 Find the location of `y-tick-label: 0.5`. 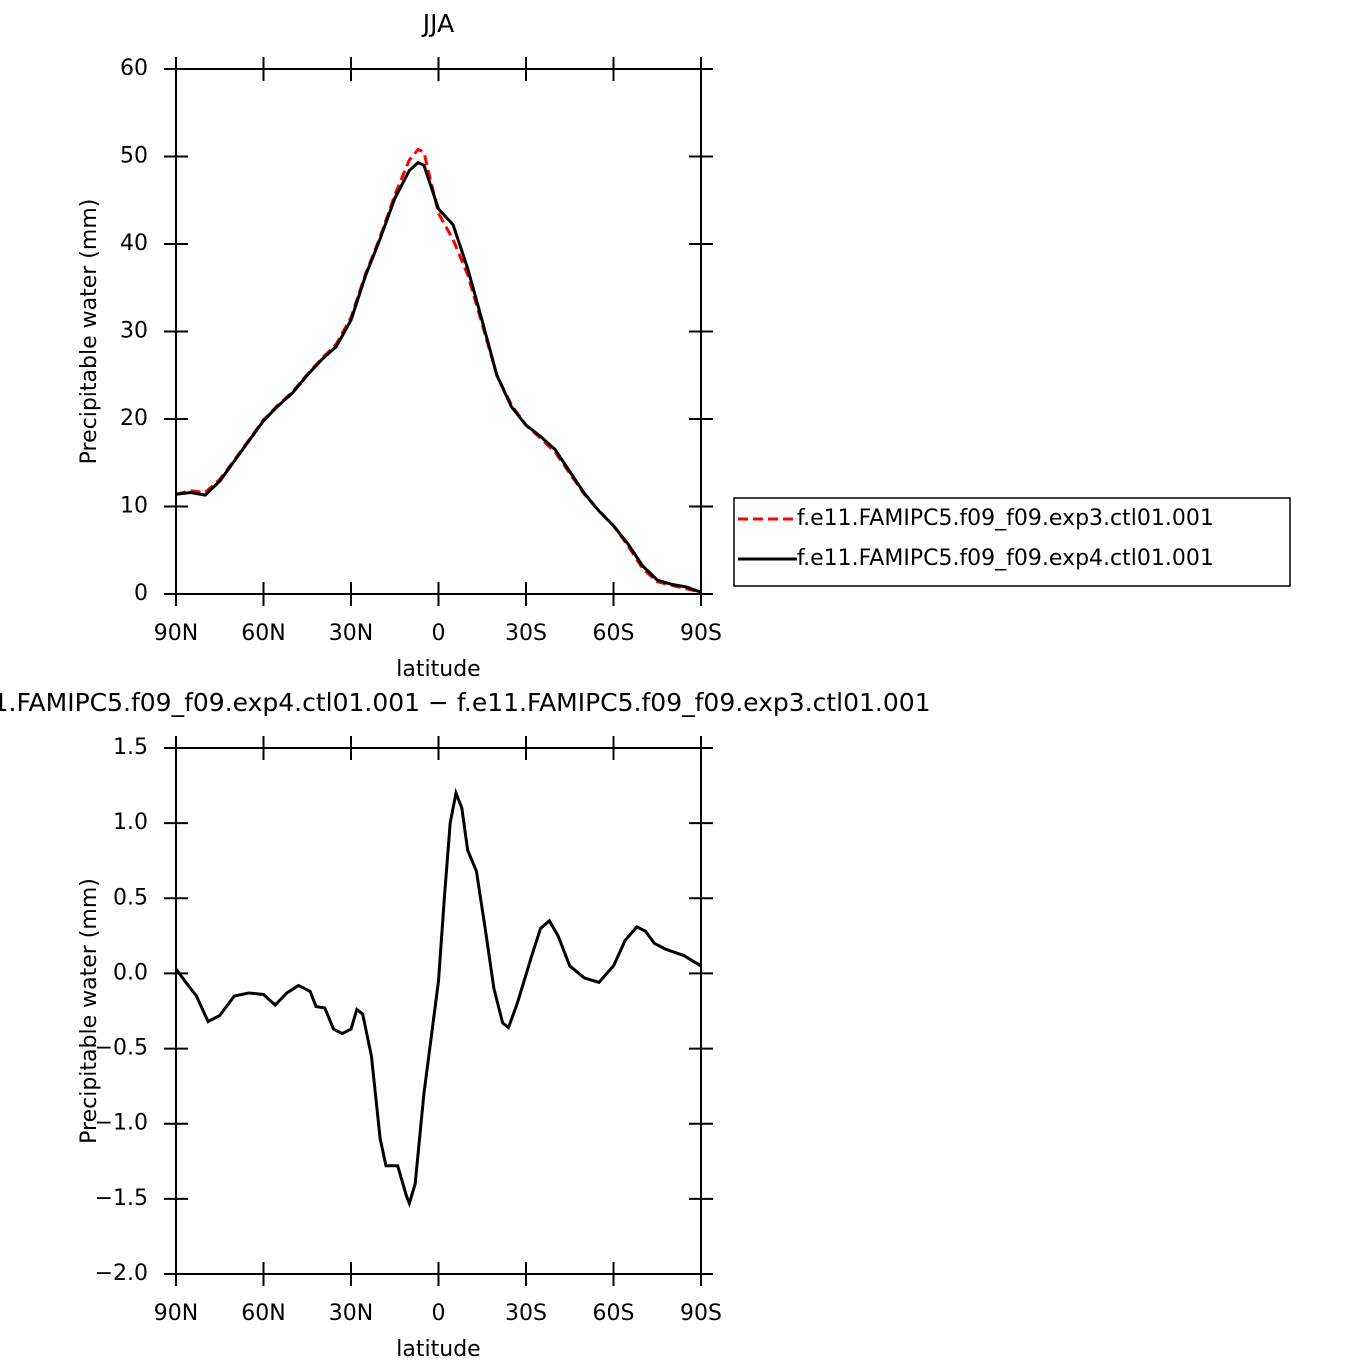

y-tick-label: 0.5 is located at coordinates (130, 897).